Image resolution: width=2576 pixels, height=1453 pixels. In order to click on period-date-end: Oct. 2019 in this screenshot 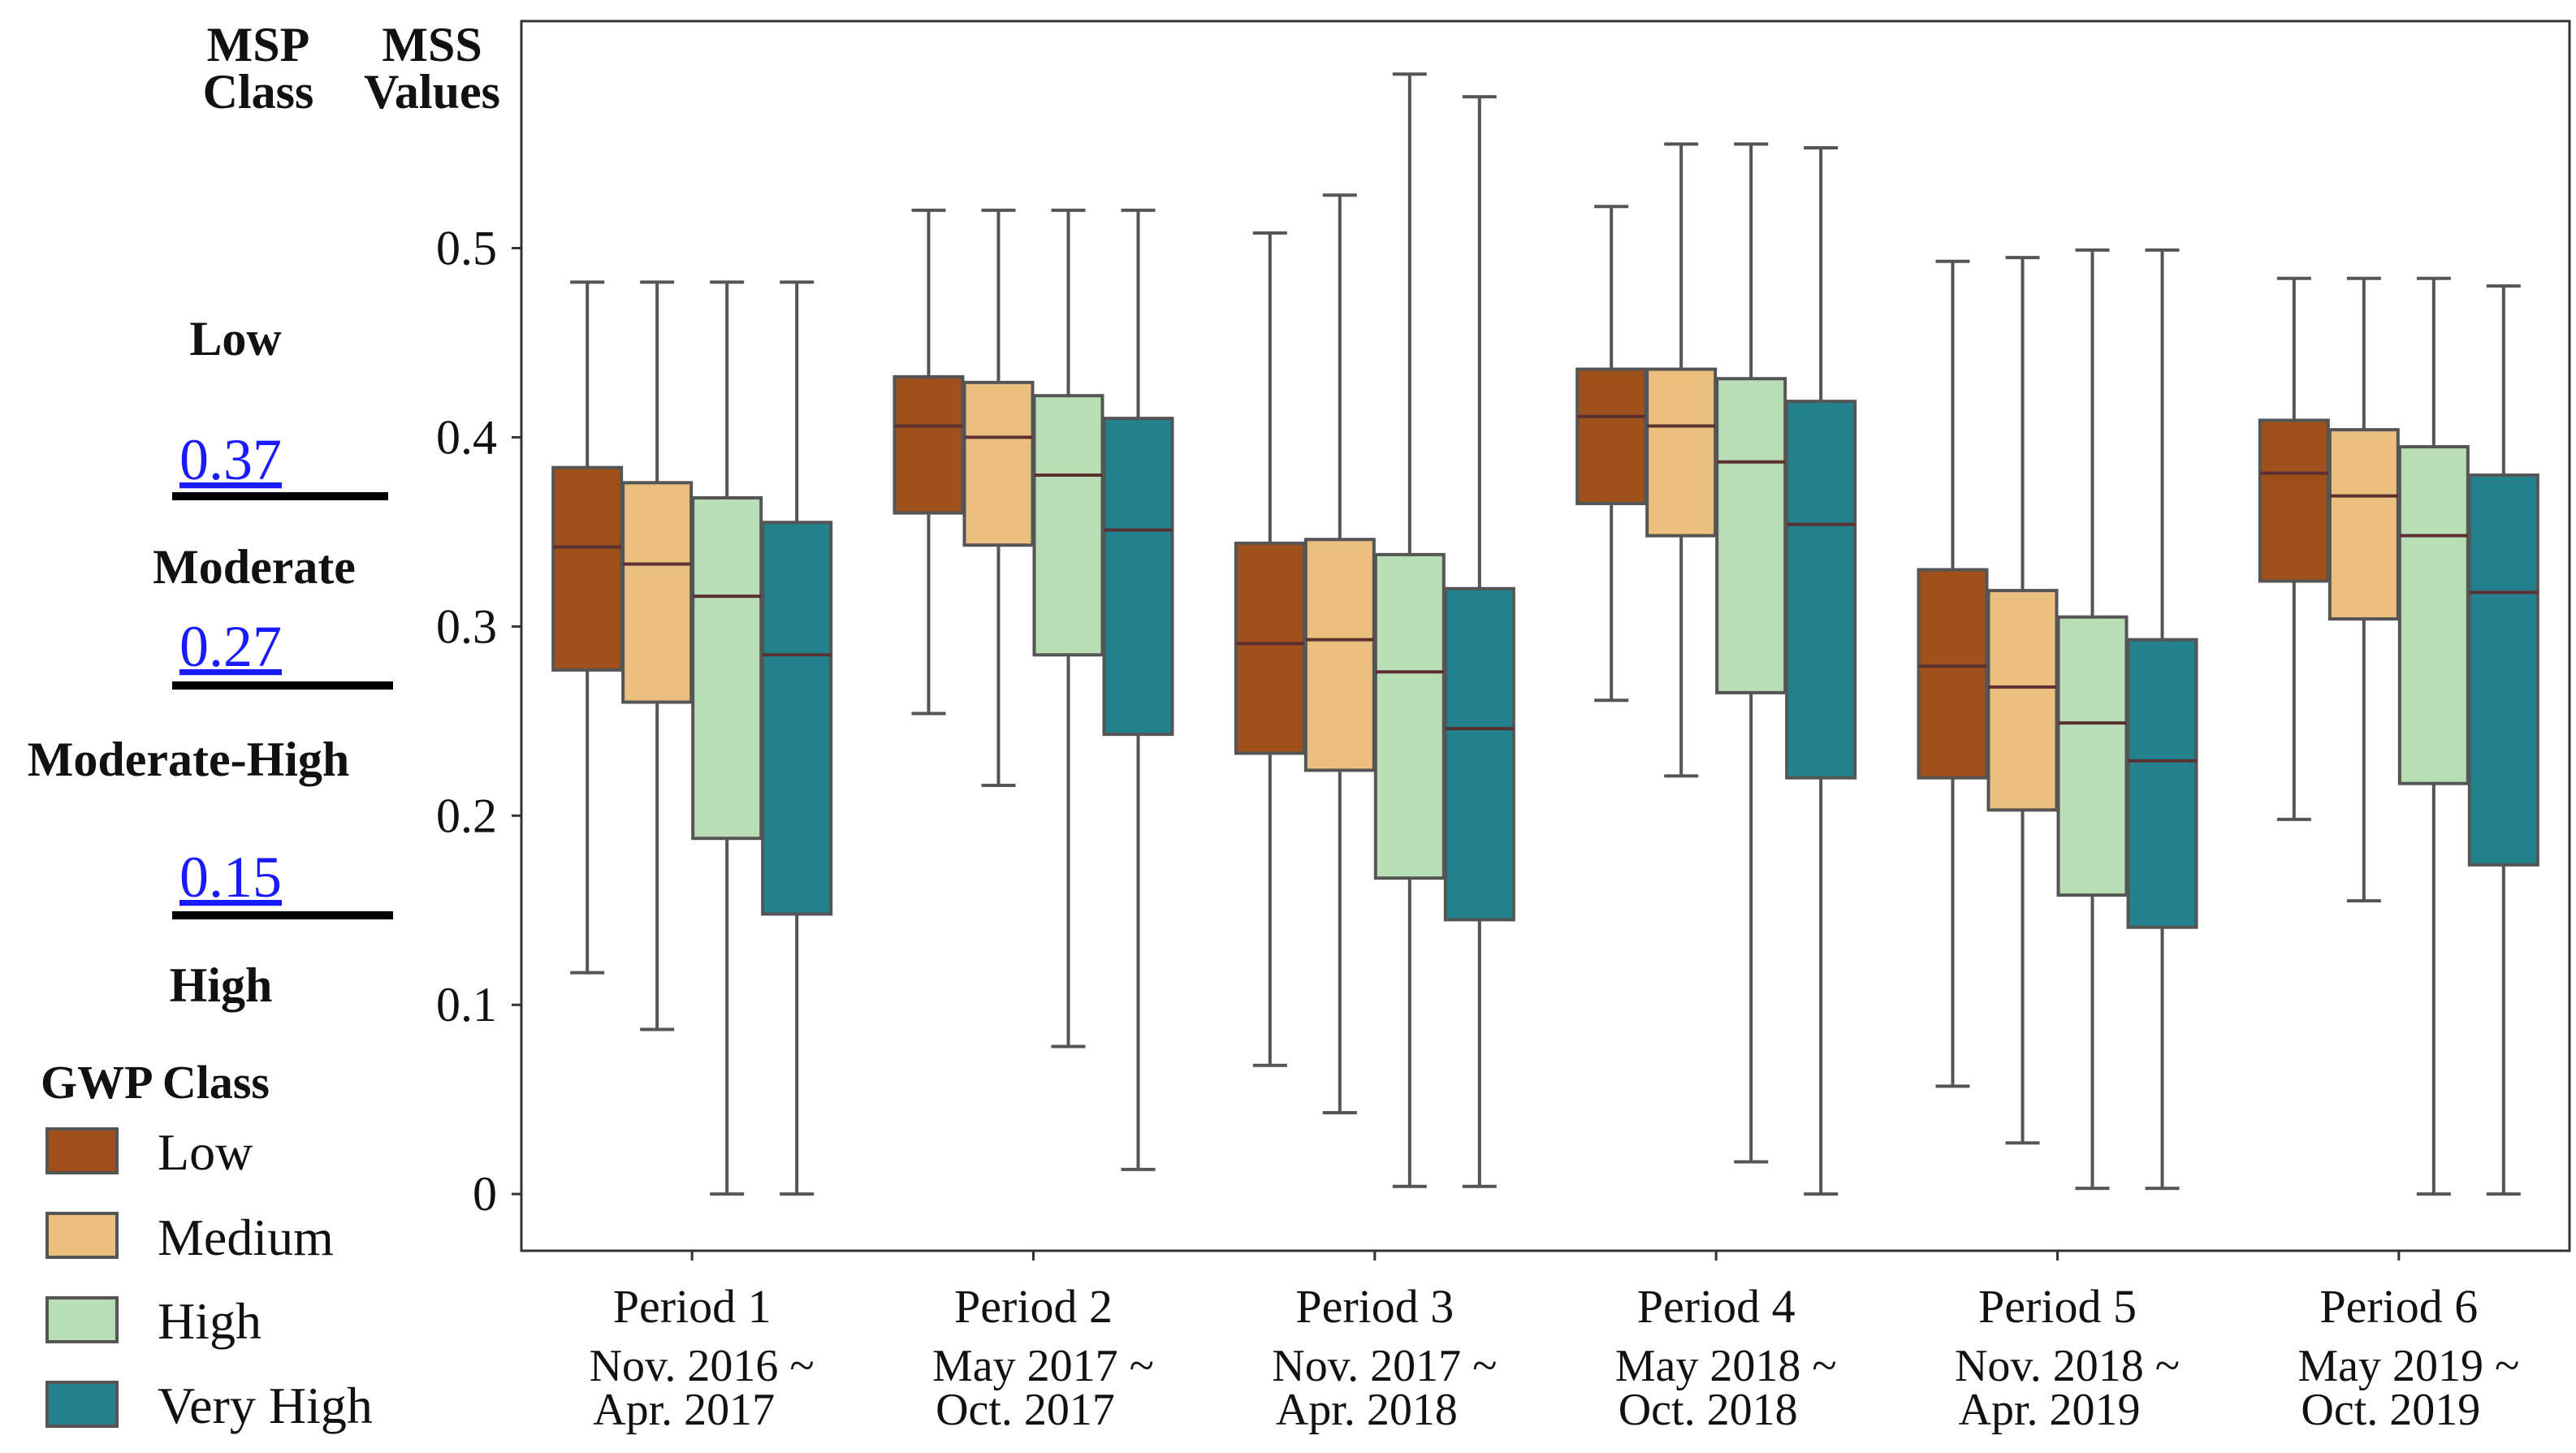, I will do `click(2390, 1410)`.